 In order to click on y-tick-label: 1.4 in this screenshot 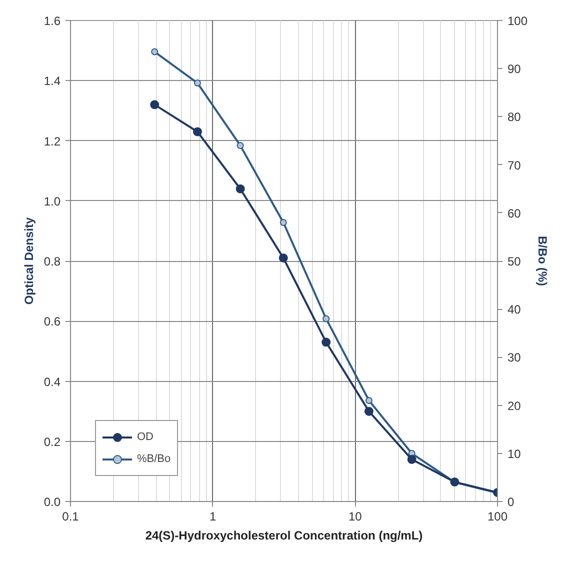, I will do `click(52, 81)`.